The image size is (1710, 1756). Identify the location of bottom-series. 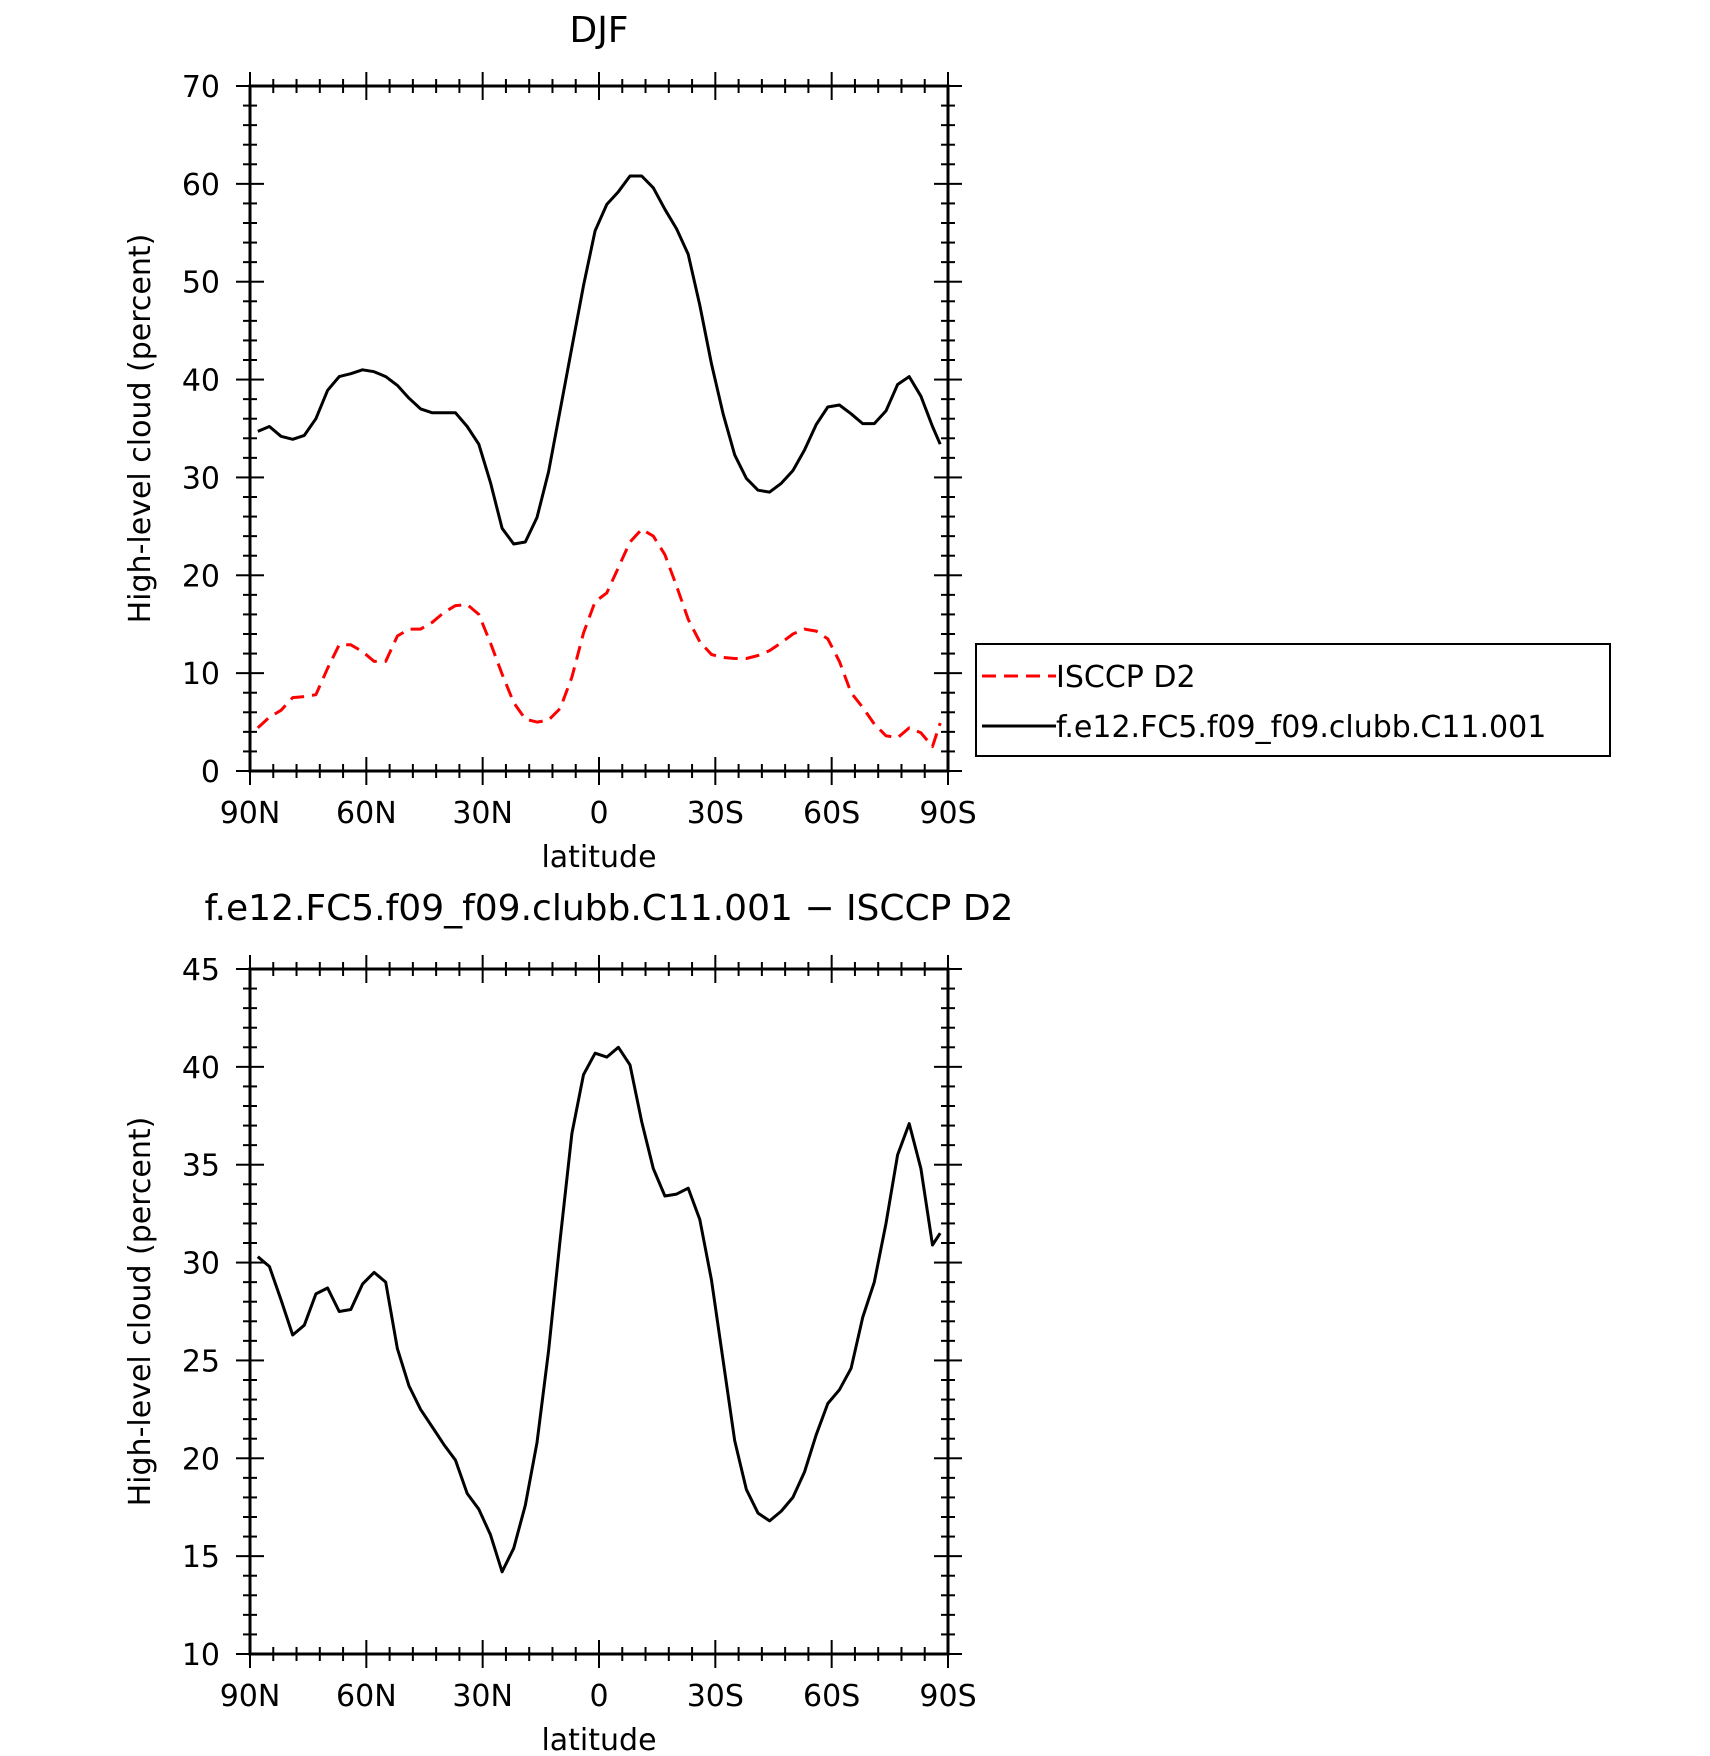
(599, 1309).